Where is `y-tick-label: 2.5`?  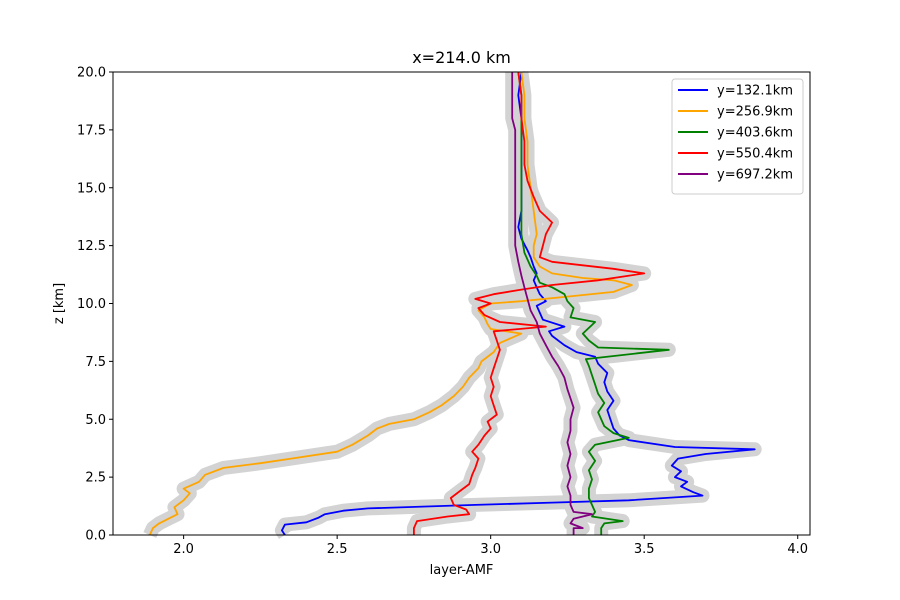 y-tick-label: 2.5 is located at coordinates (95, 478).